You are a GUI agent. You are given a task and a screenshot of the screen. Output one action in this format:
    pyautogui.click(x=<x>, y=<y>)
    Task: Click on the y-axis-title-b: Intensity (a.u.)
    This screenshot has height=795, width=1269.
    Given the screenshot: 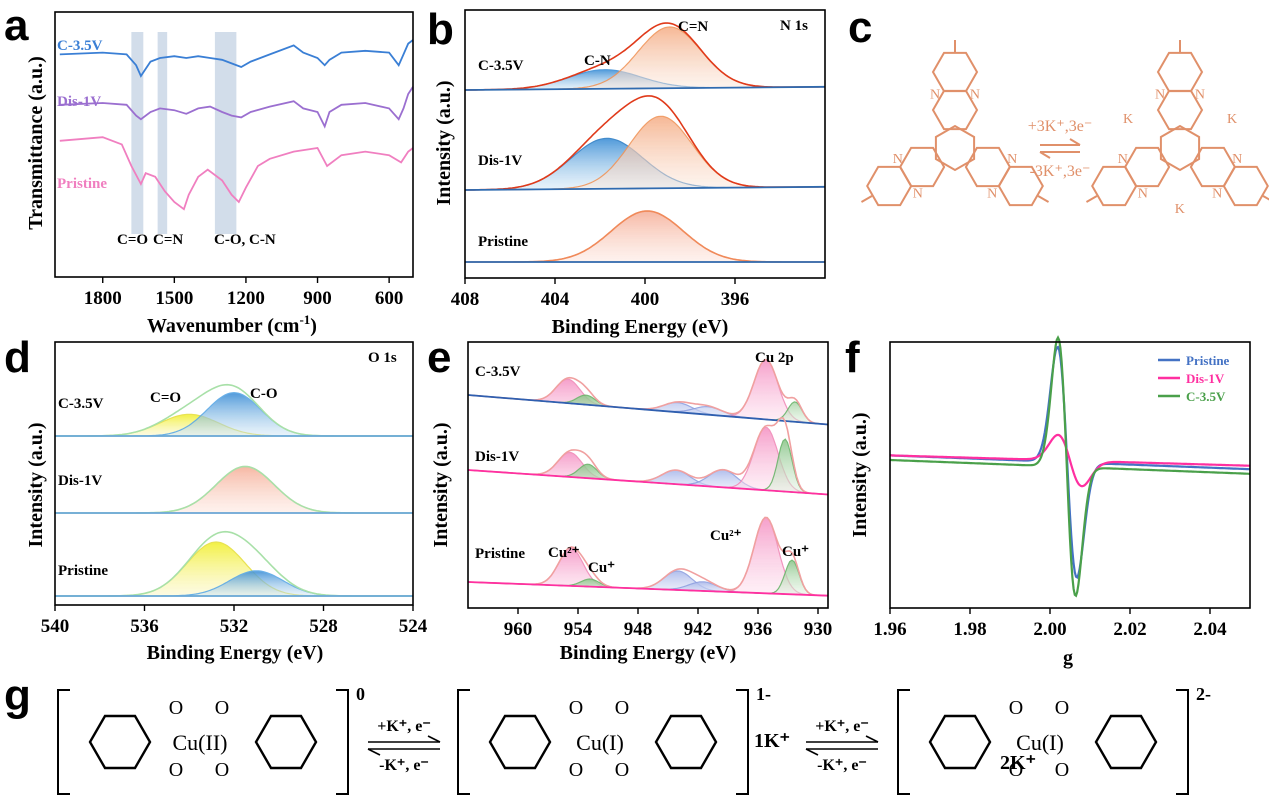 What is the action you would take?
    pyautogui.click(x=444, y=142)
    